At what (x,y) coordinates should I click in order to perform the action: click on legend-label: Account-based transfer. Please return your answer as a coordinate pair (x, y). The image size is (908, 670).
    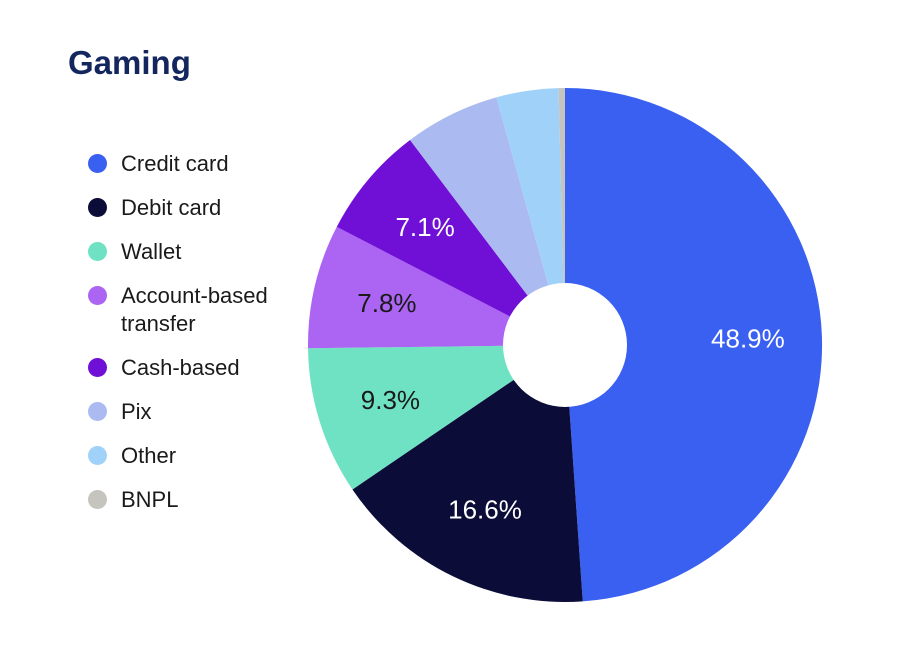
    Looking at the image, I should click on (194, 309).